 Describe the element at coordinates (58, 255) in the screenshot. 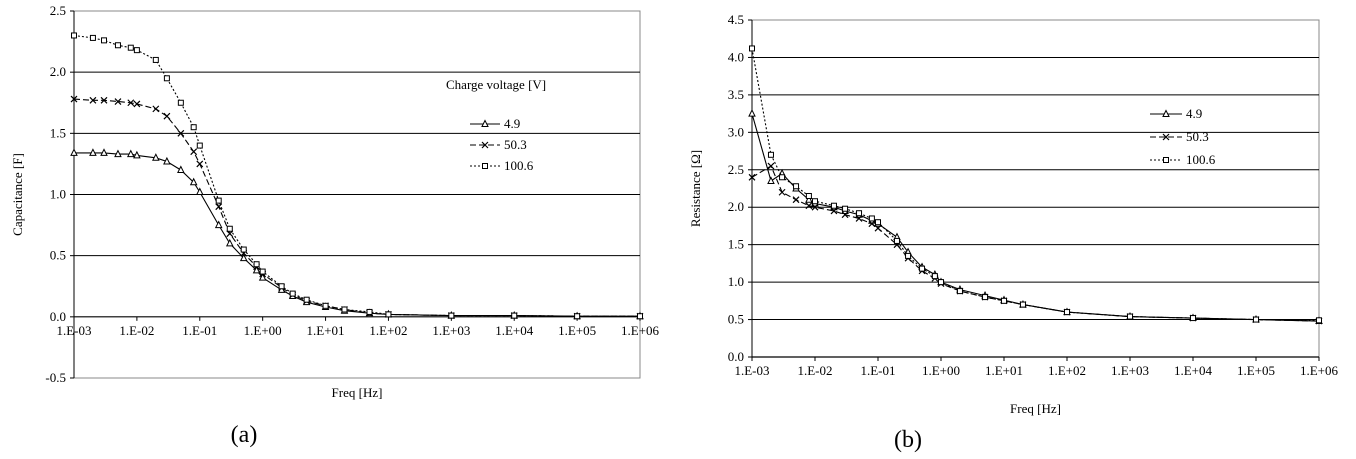

I see `y-tick-label: 0.5` at that location.